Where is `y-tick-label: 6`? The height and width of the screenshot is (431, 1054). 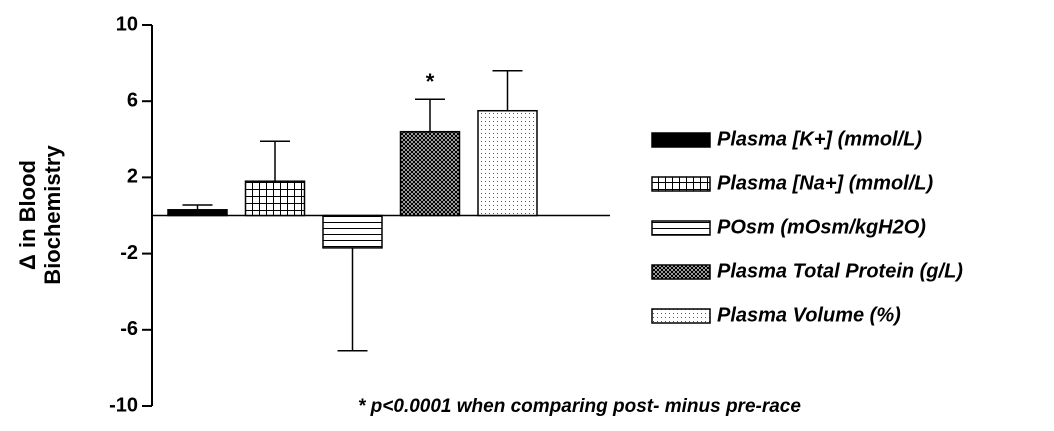 y-tick-label: 6 is located at coordinates (132, 100).